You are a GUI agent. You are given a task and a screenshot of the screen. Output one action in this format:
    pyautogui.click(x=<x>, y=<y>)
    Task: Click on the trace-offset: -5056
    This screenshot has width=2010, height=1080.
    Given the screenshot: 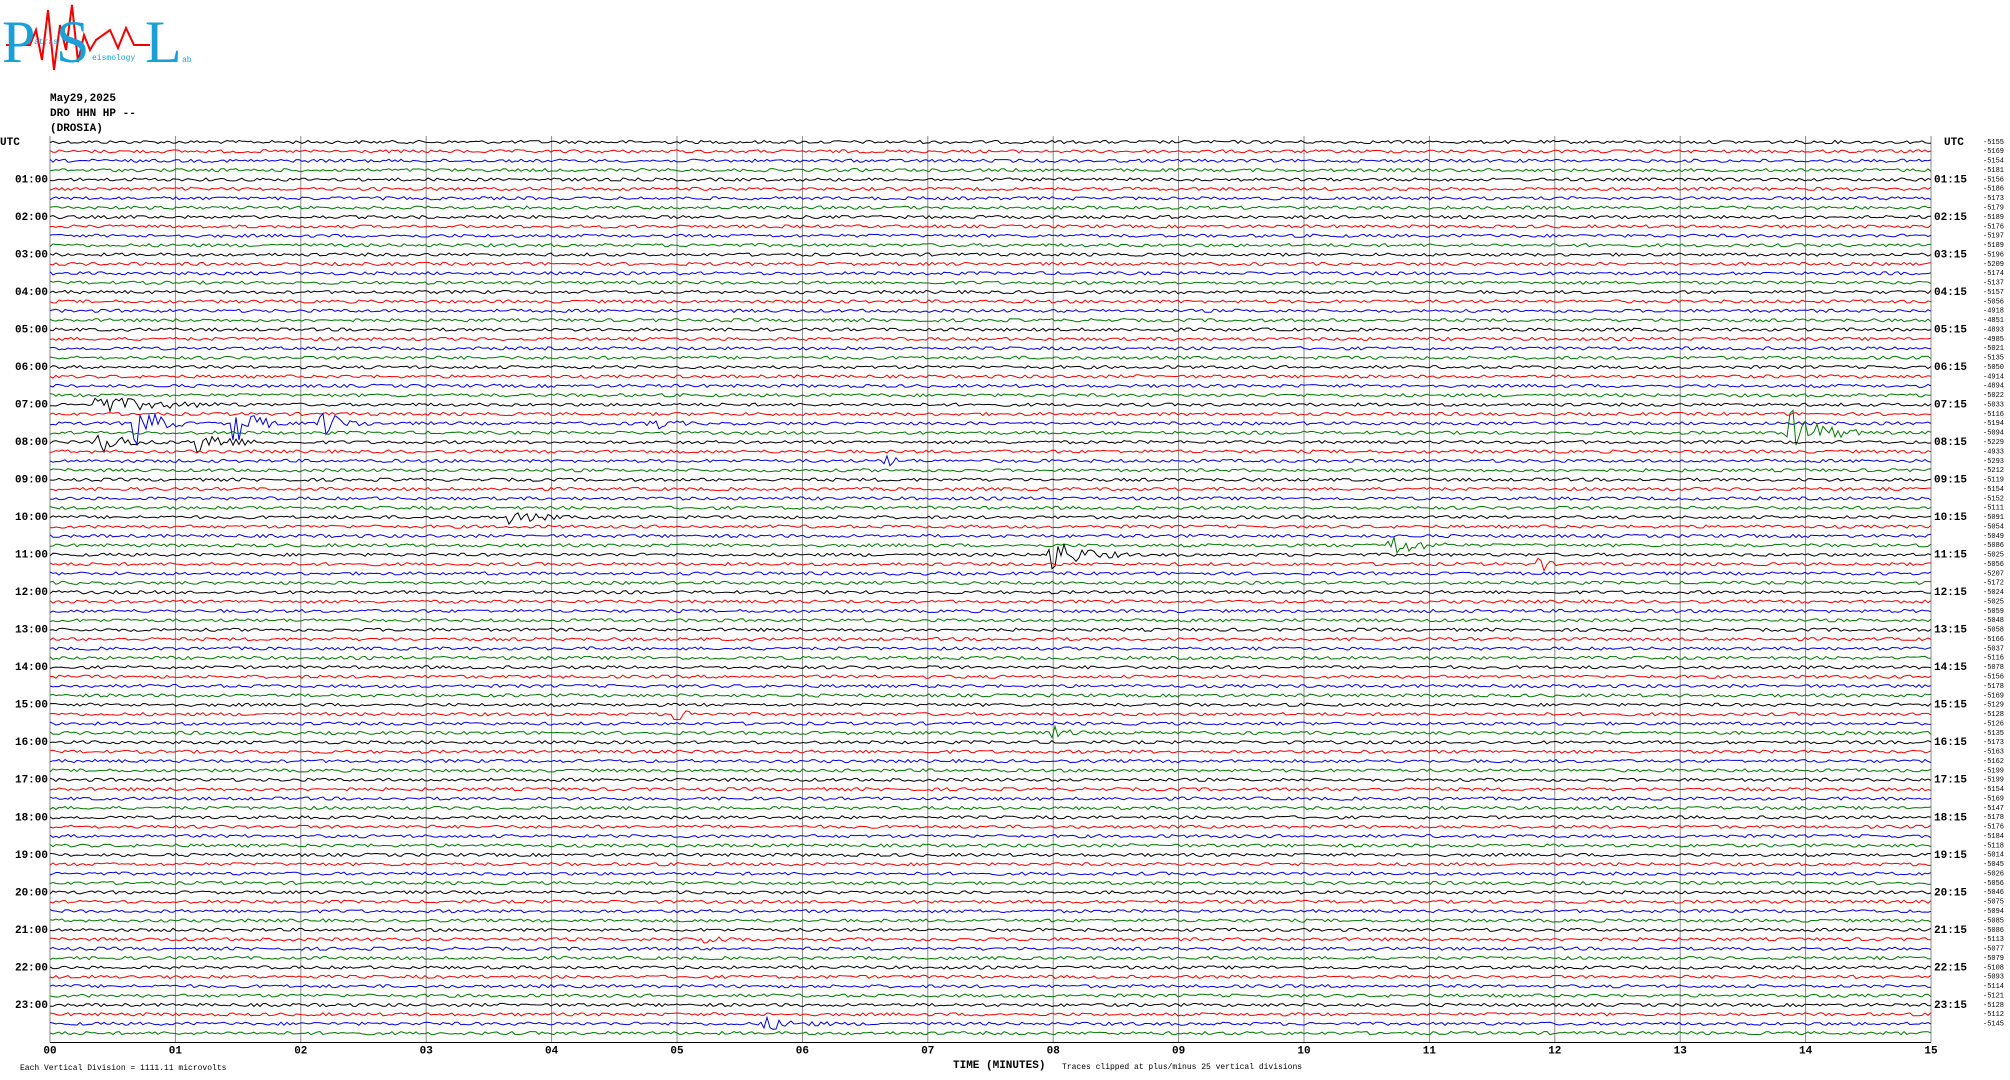 What is the action you would take?
    pyautogui.click(x=1993, y=302)
    